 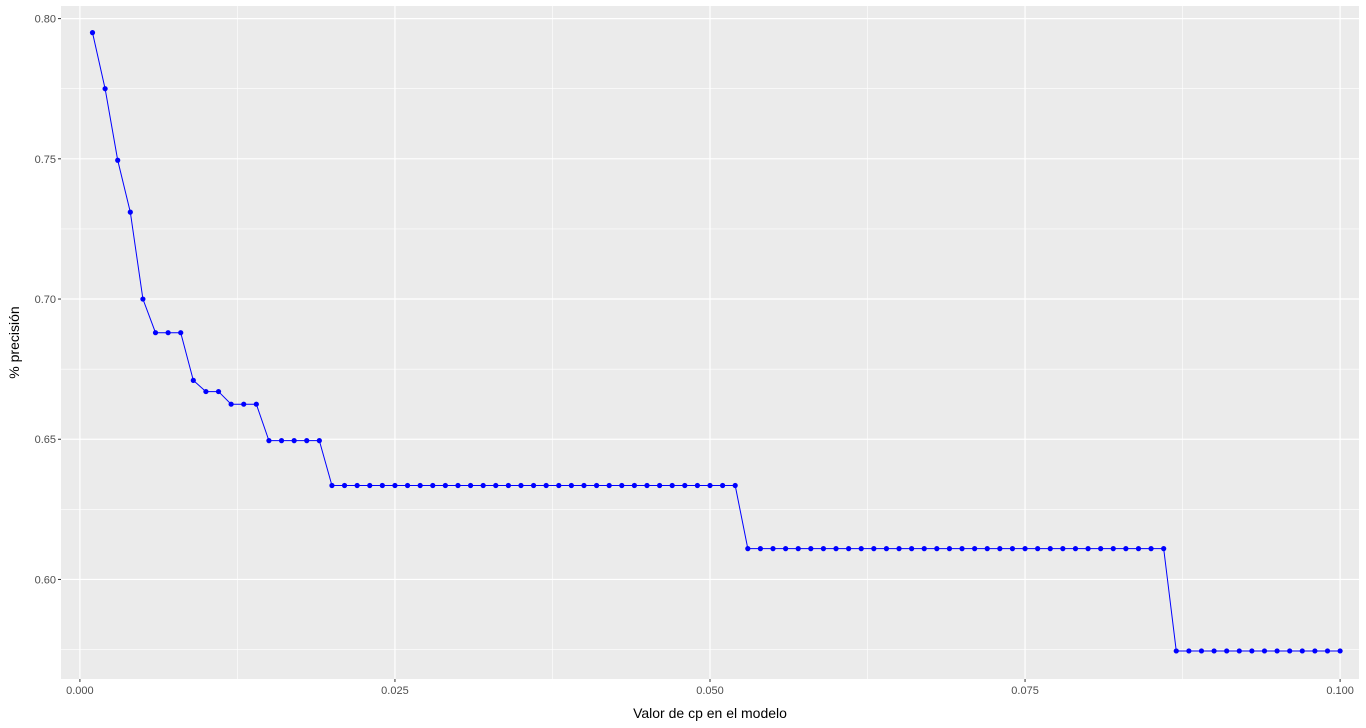 I want to click on x-axis-title: Valor de cp en el modelo, so click(x=710, y=713).